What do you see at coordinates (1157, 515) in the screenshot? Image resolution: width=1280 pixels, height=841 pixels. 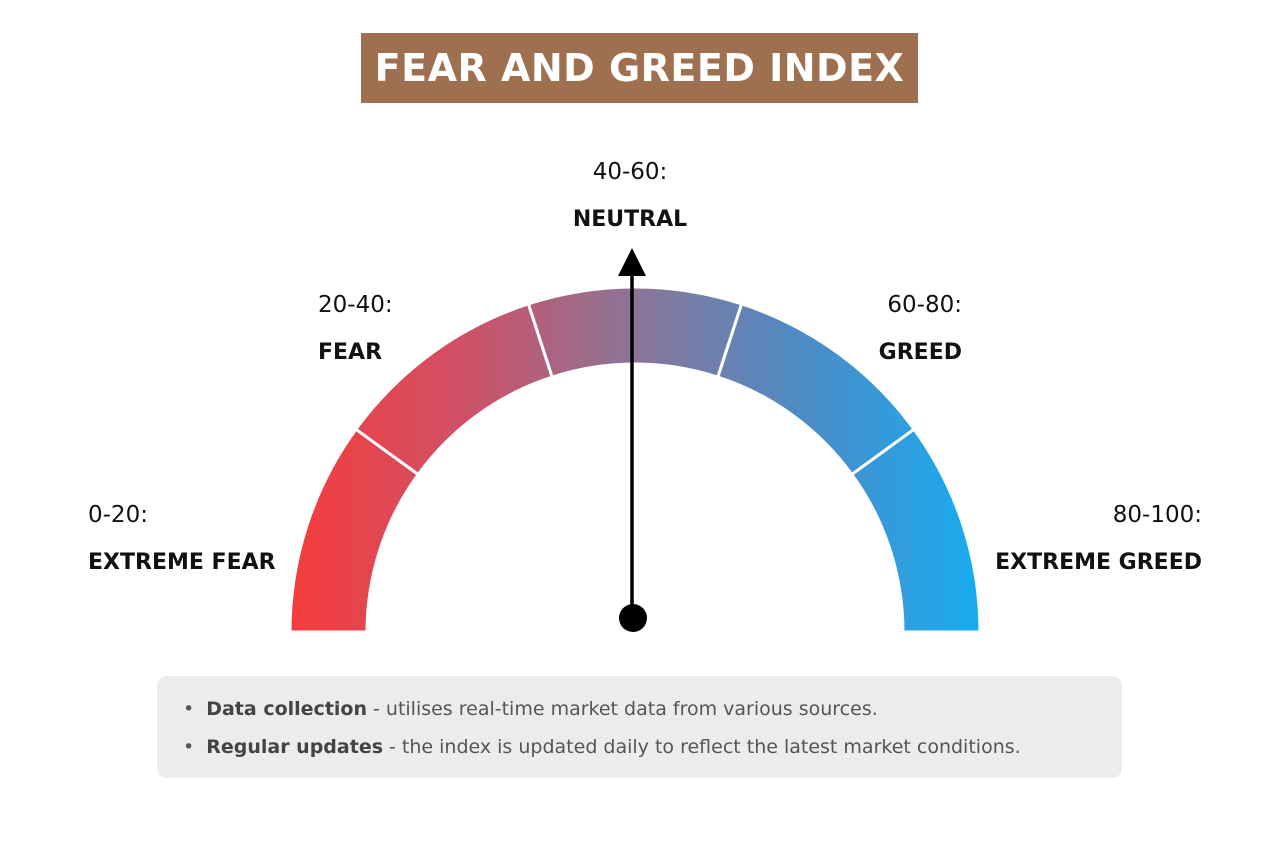 I see `zone-range: 80-100:` at bounding box center [1157, 515].